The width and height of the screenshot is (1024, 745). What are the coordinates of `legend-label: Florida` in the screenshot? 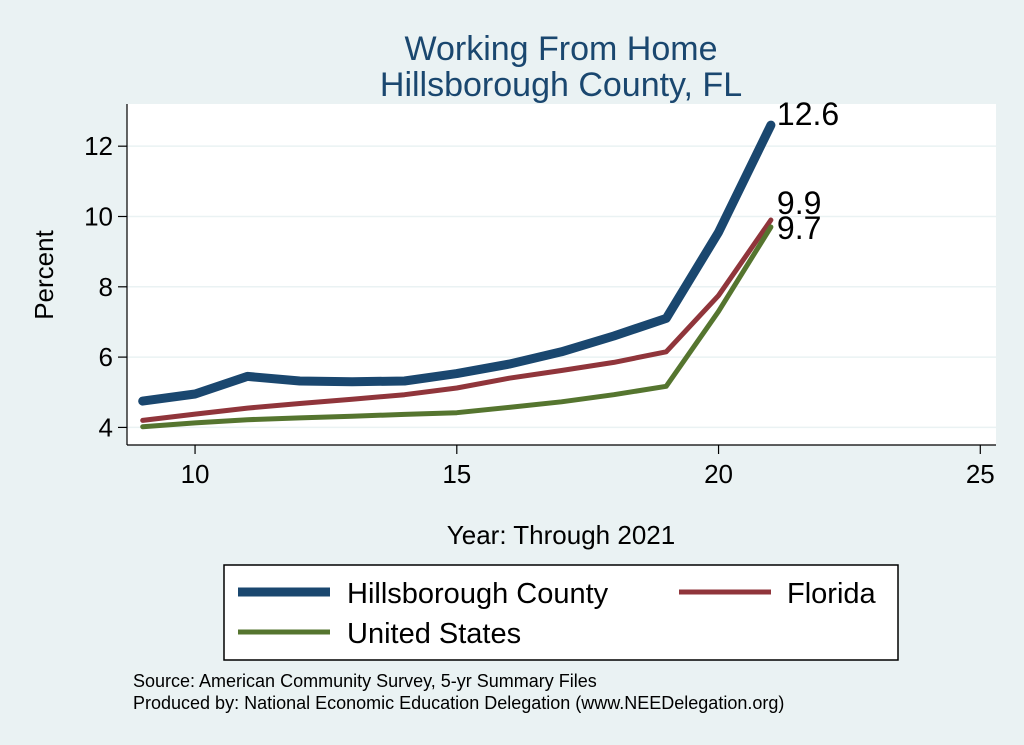 It's located at (832, 594).